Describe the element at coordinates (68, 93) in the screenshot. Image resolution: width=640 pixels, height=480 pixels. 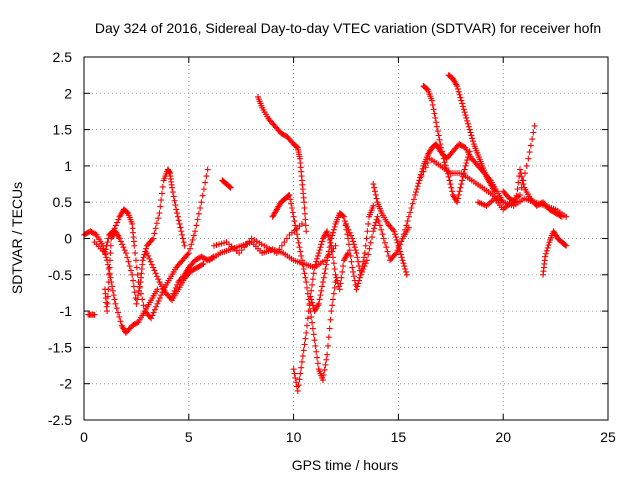
I see `y-tick-label: 2` at that location.